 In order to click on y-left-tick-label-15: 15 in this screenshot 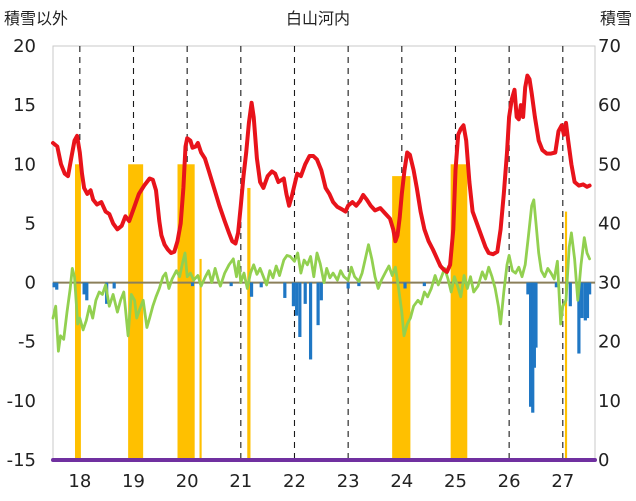, I will do `click(24, 105)`.